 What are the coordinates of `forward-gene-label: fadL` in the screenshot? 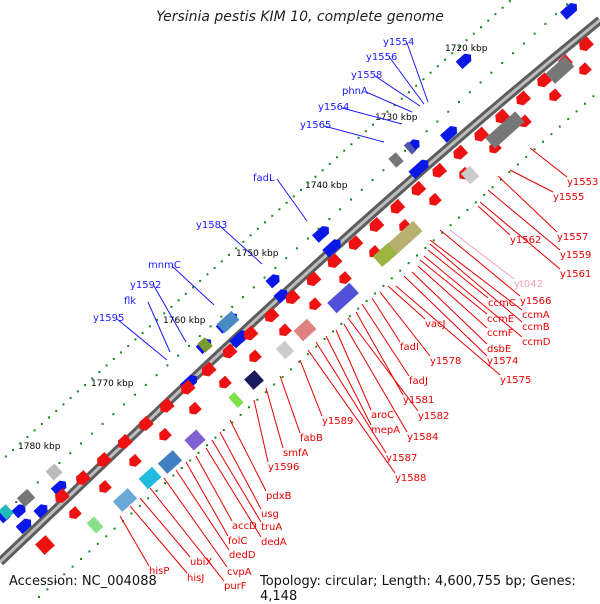 It's located at (264, 178).